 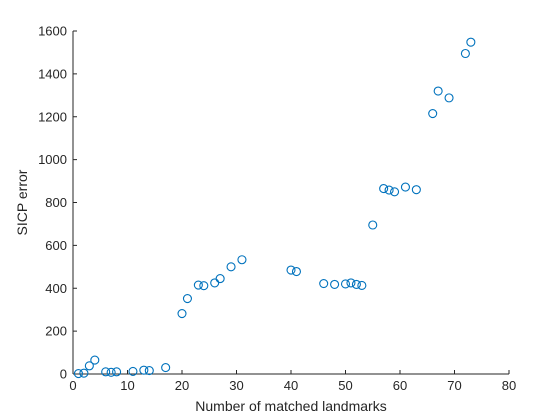 What do you see at coordinates (291, 385) in the screenshot?
I see `x-tick-label: 40` at bounding box center [291, 385].